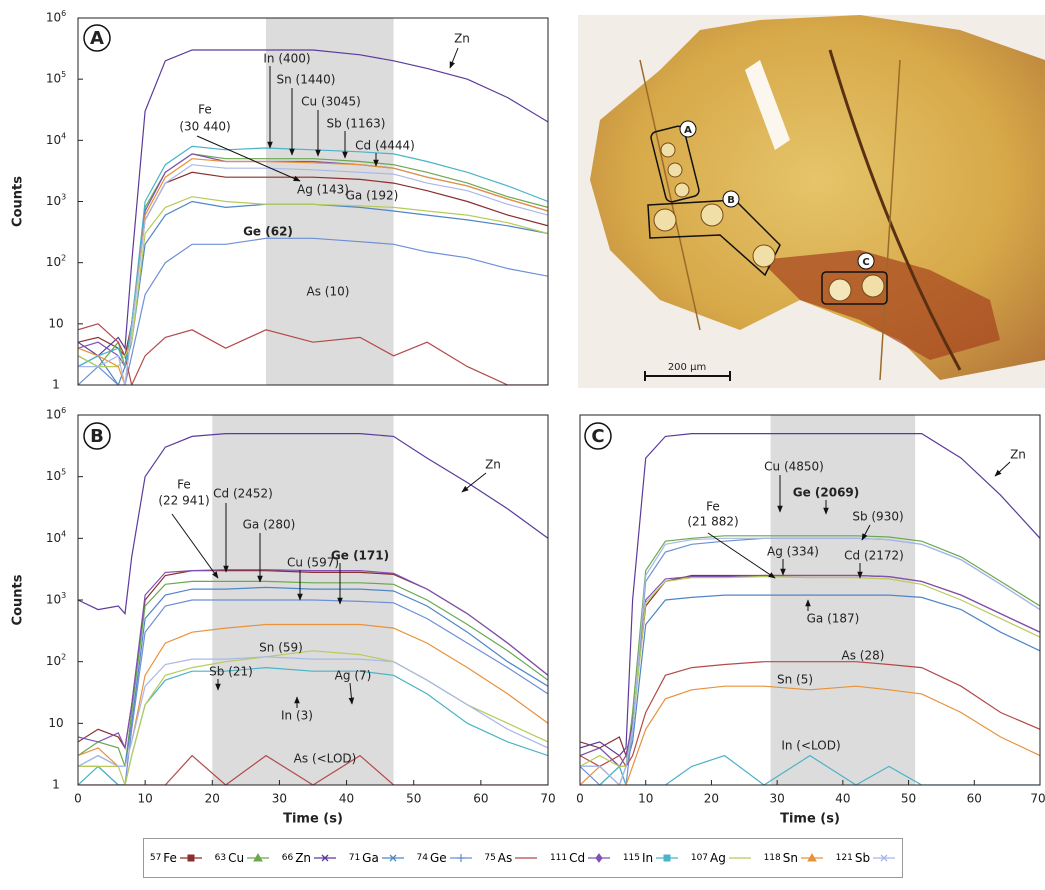 Image resolution: width=1045 pixels, height=890 pixels. Describe the element at coordinates (833, 619) in the screenshot. I see `annotation: Ga (187)` at that location.